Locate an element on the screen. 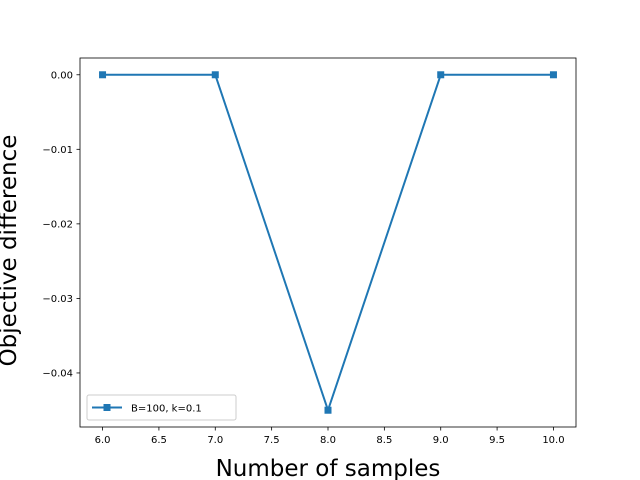 The height and width of the screenshot is (480, 640). x-tick-label: 6.5 is located at coordinates (159, 440).